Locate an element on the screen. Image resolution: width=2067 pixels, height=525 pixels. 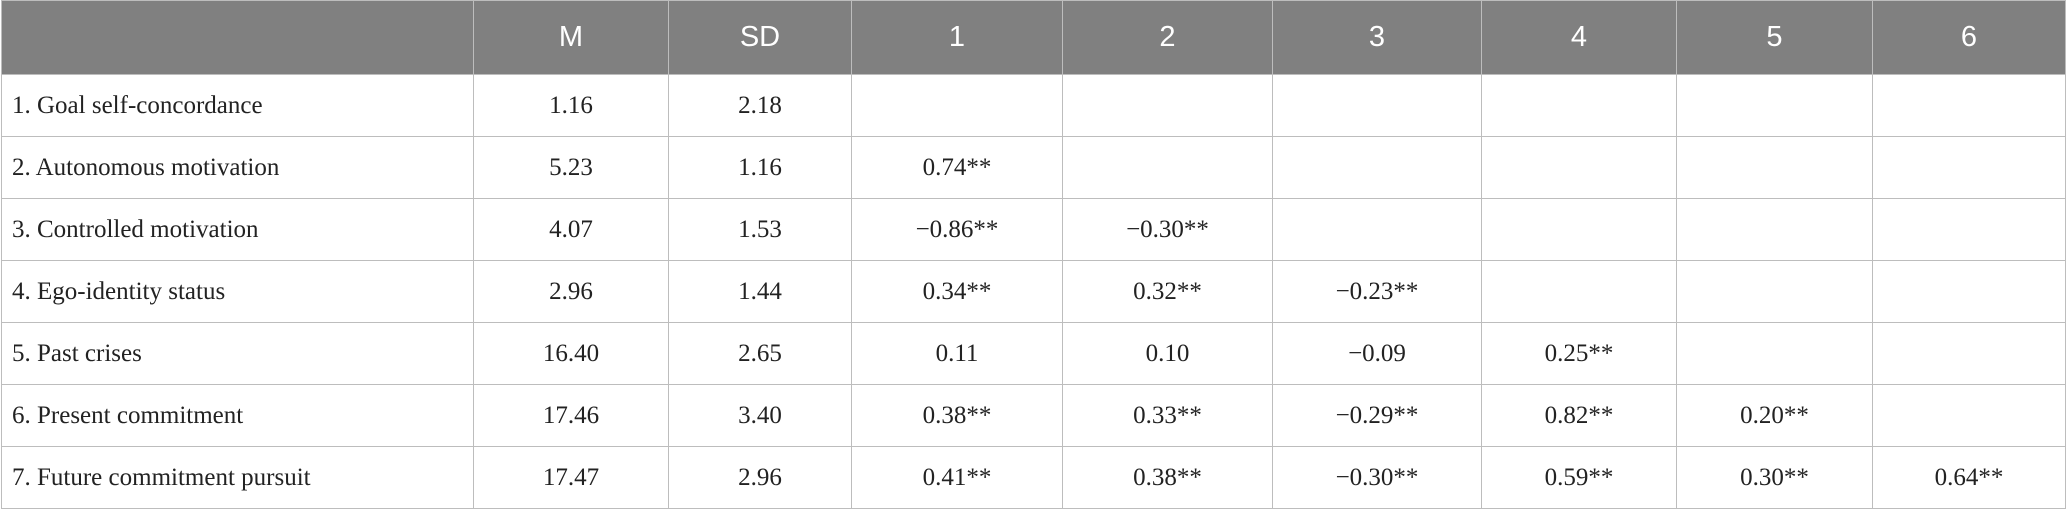
cell: 4.07 is located at coordinates (571, 229).